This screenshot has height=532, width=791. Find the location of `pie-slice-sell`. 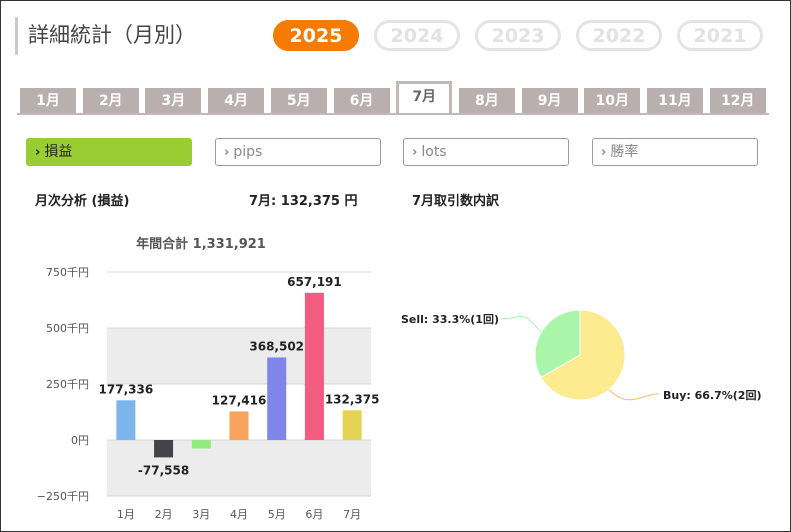

pie-slice-sell is located at coordinates (557, 344).